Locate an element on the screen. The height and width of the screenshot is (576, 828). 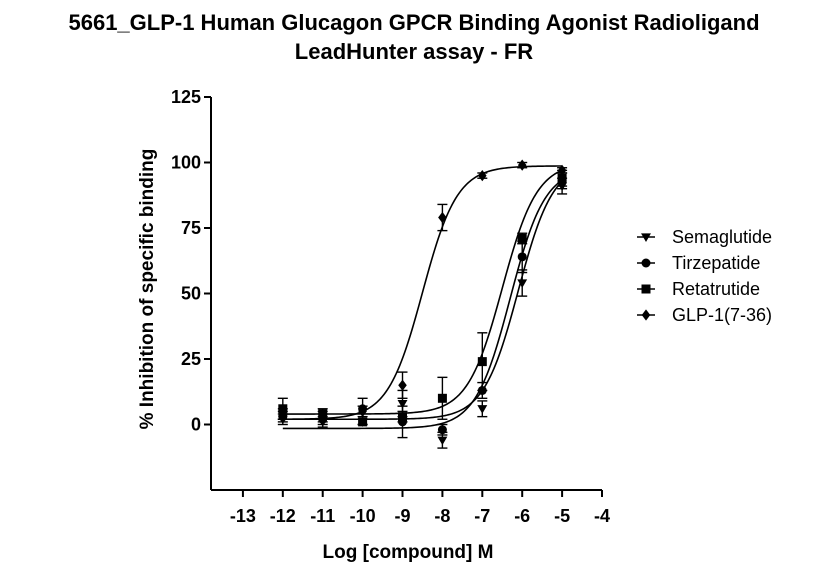
y-tick-label: 75 is located at coordinates (191, 228).